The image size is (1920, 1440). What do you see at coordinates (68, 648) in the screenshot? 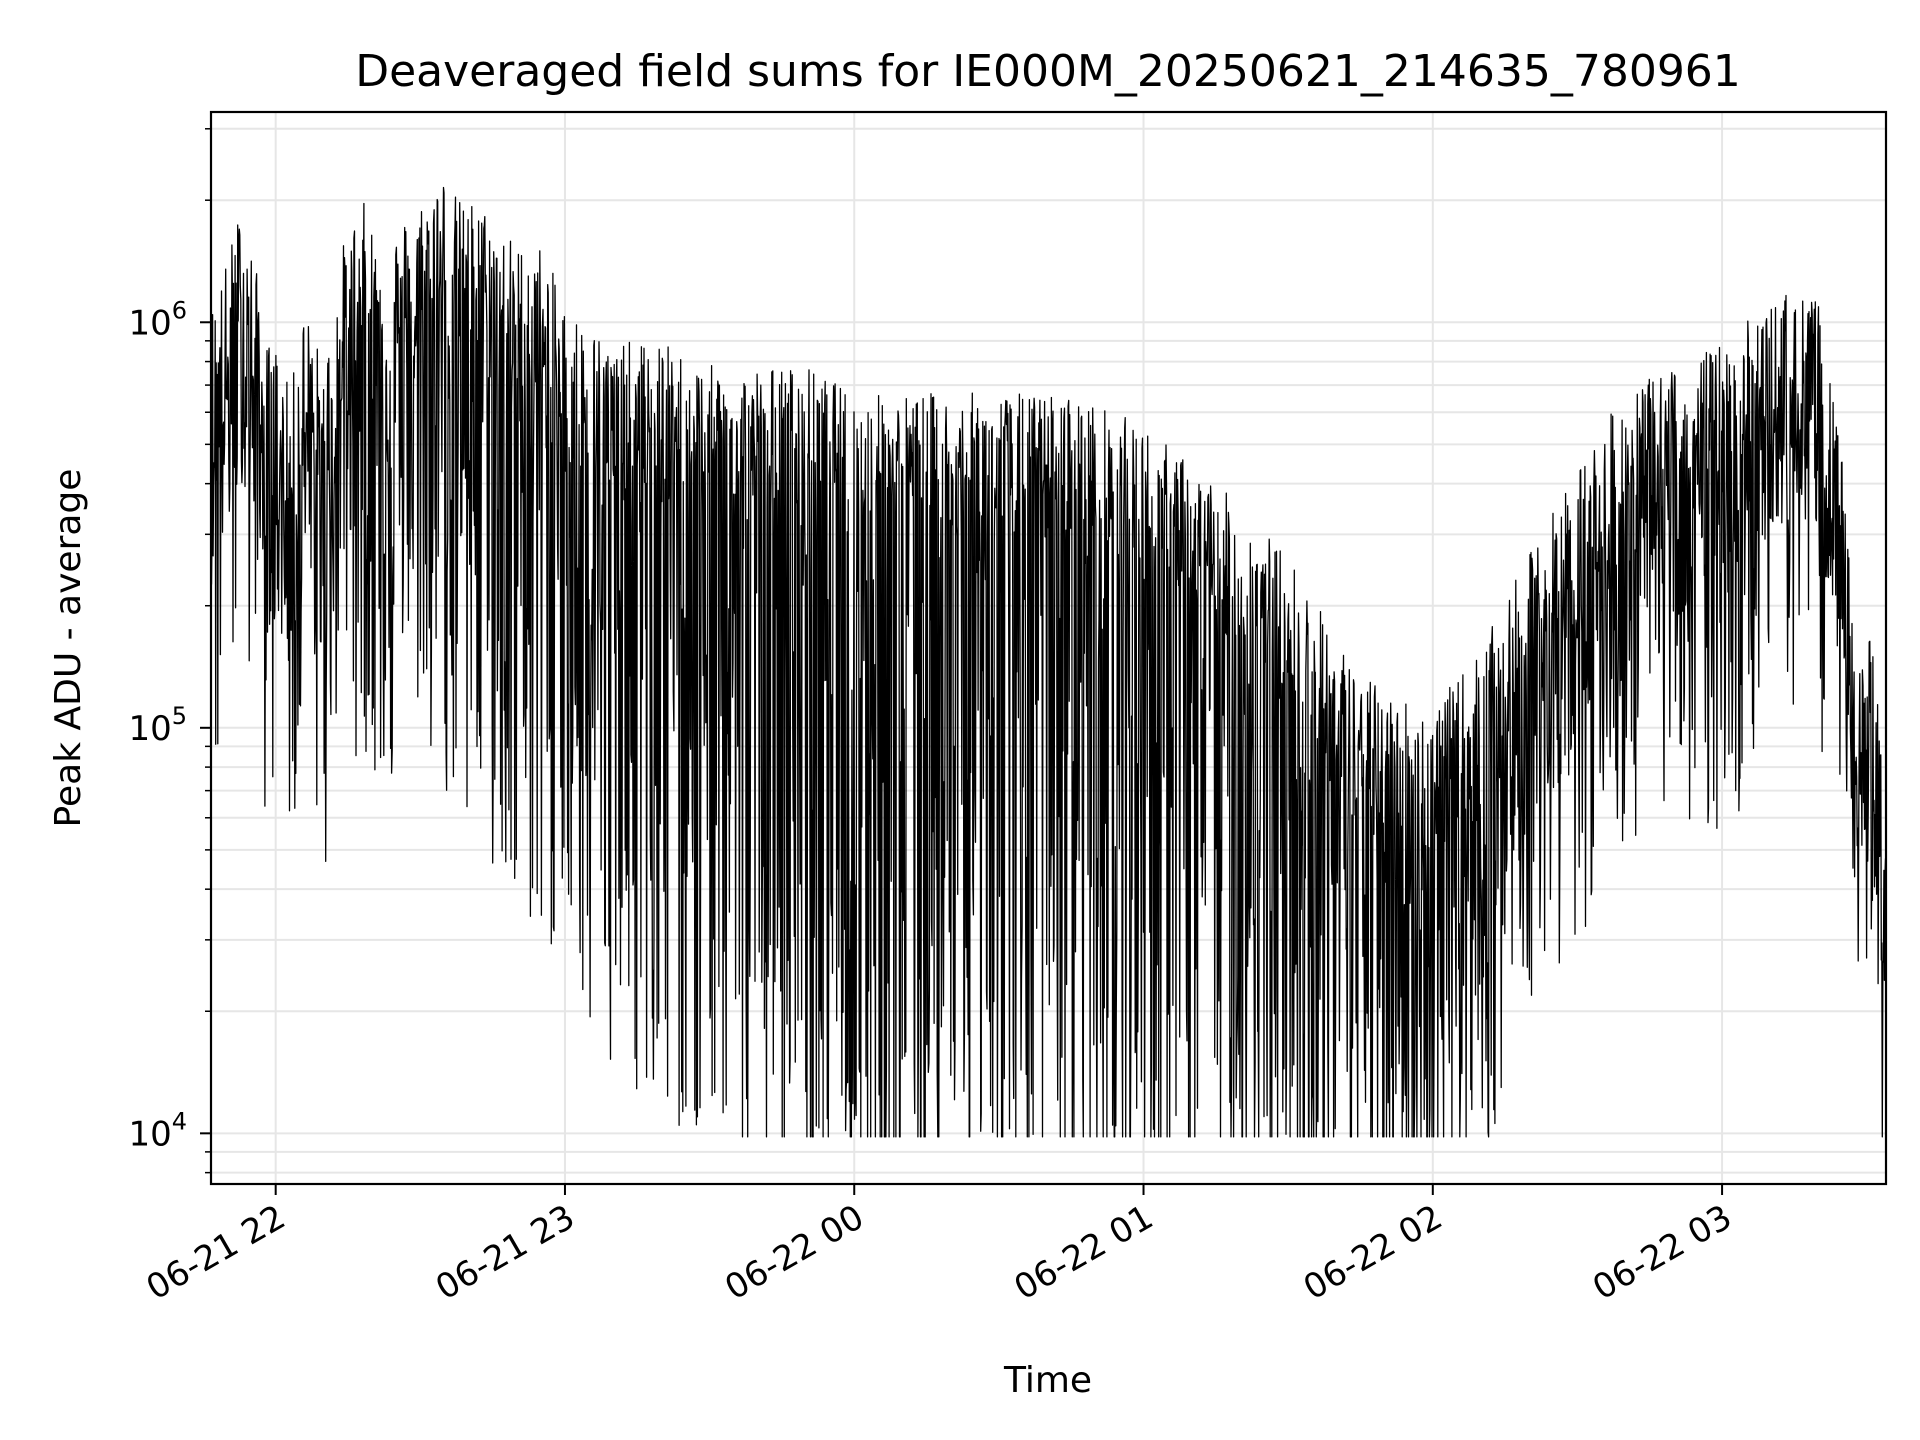
I see `y-axis-label: Peak ADU - average` at bounding box center [68, 648].